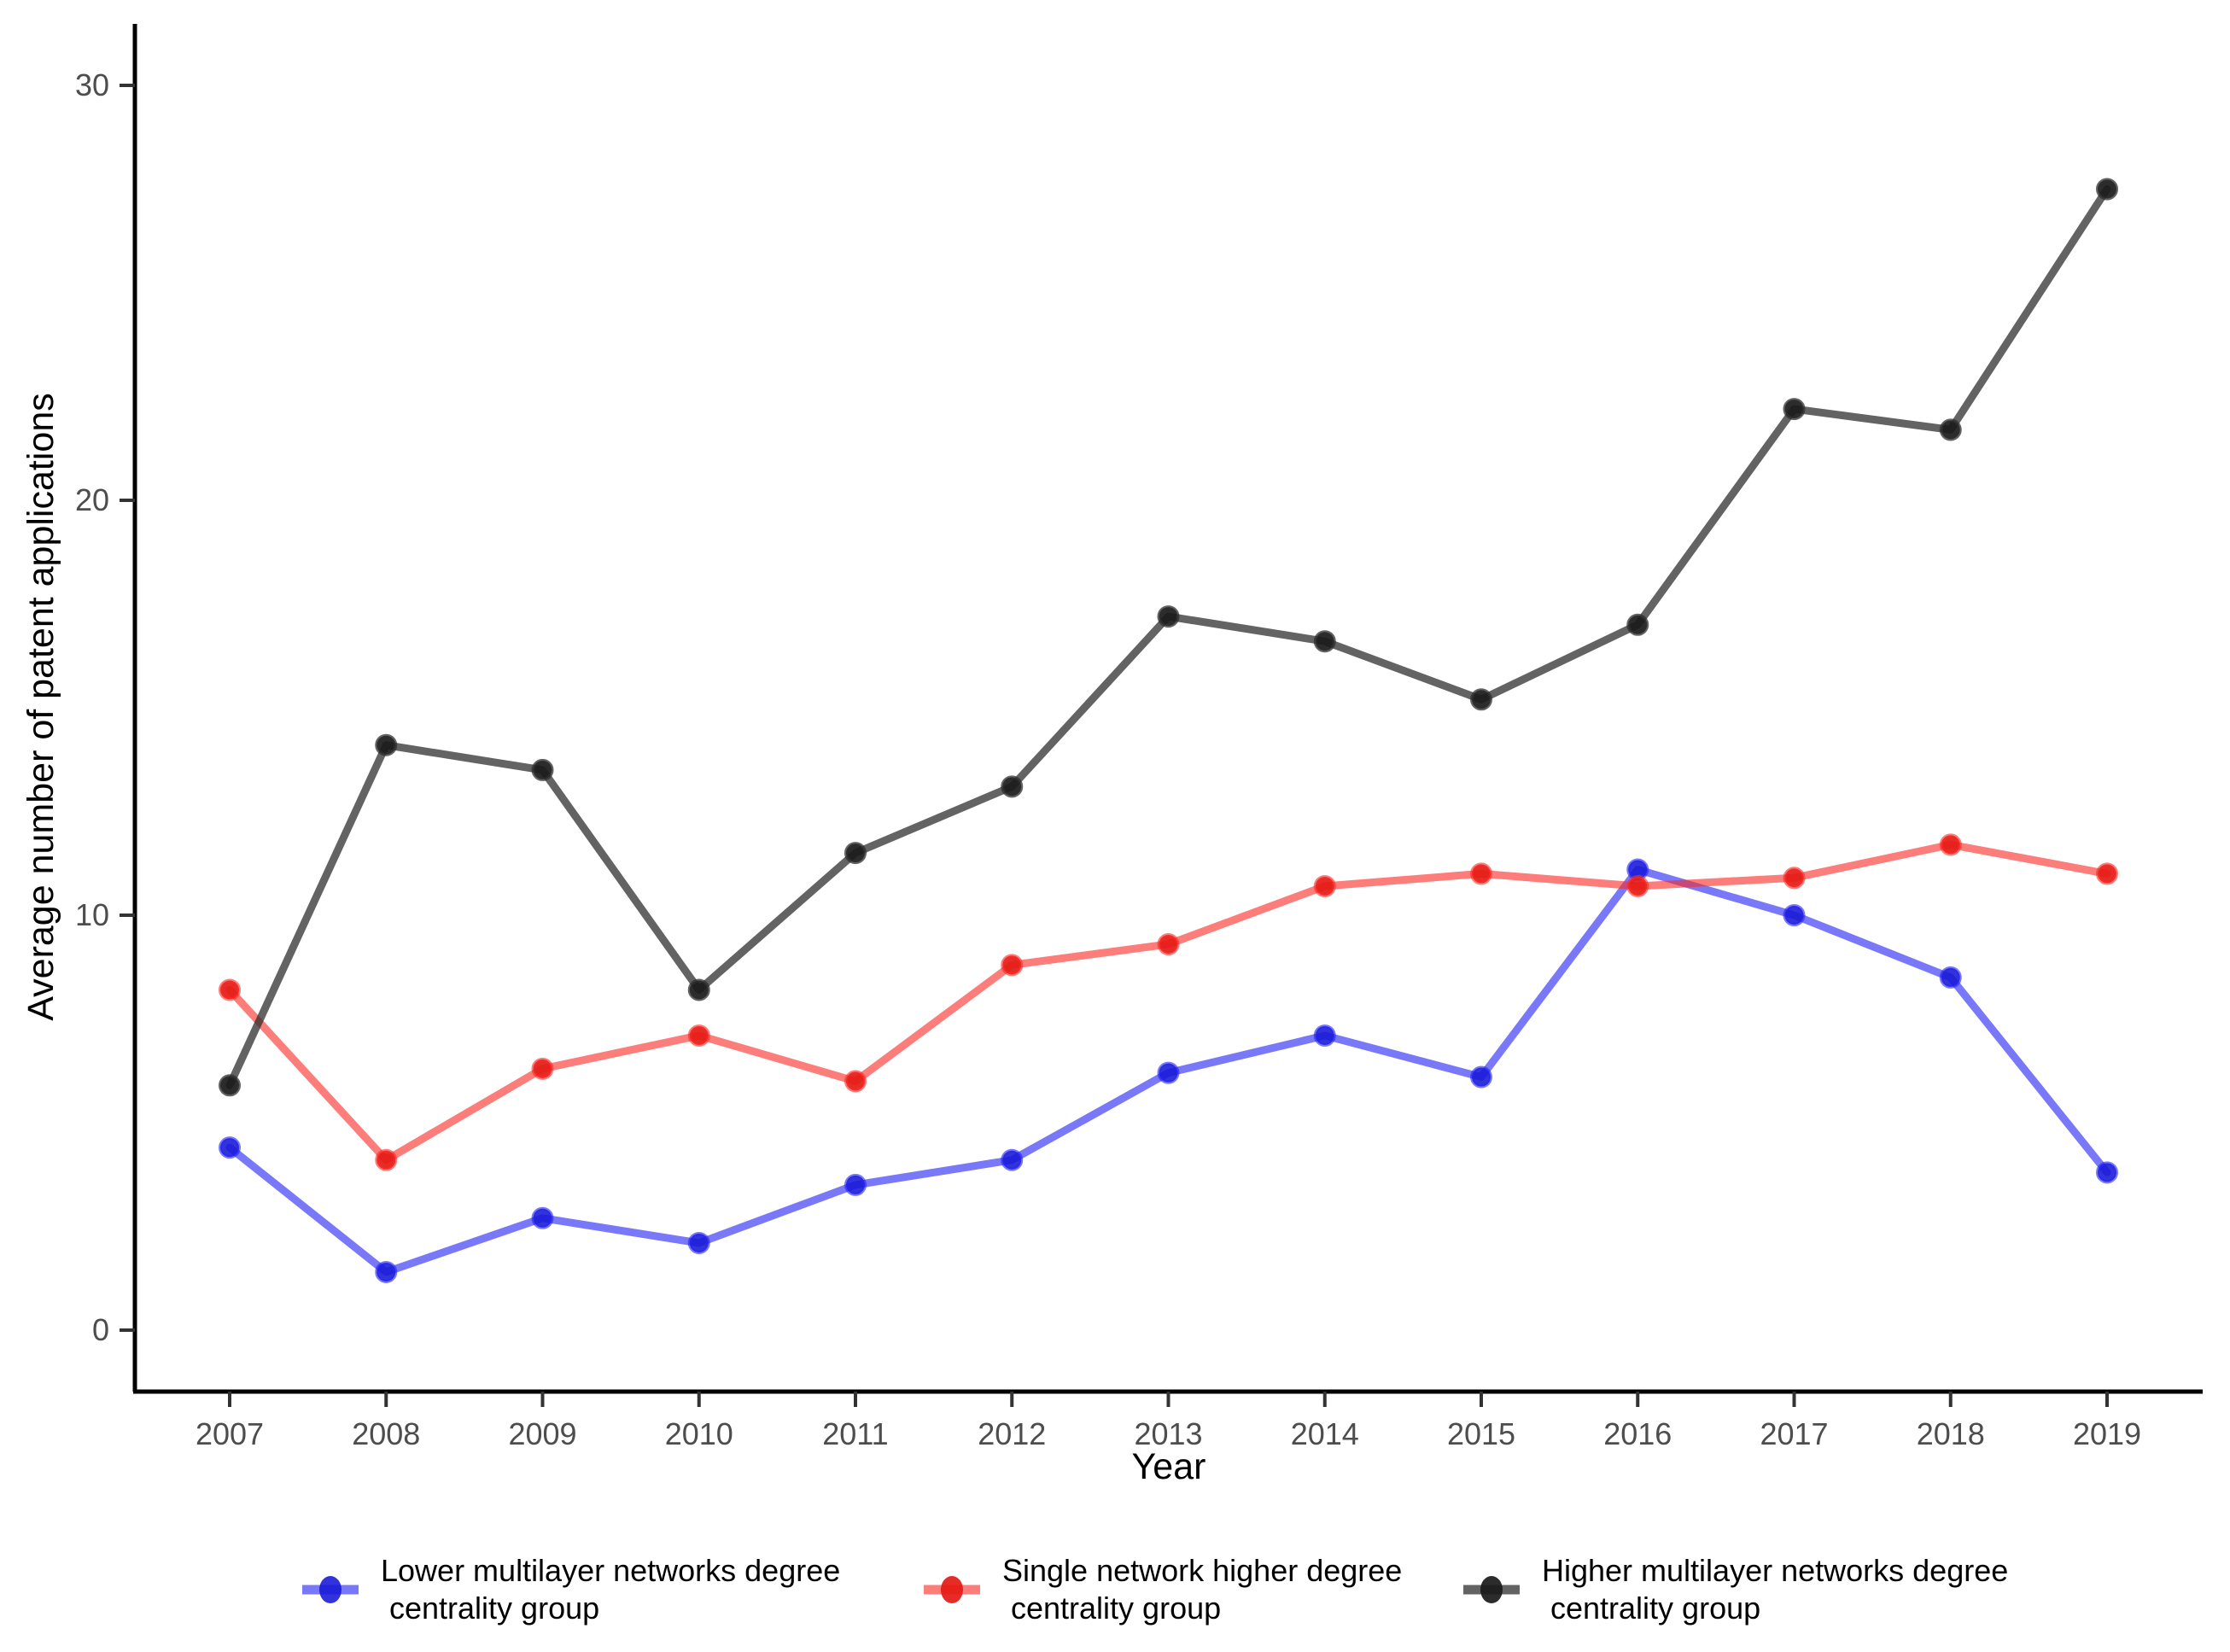 This screenshot has width=2230, height=1652. Describe the element at coordinates (1012, 786) in the screenshot. I see `series-2-point-2012` at that location.